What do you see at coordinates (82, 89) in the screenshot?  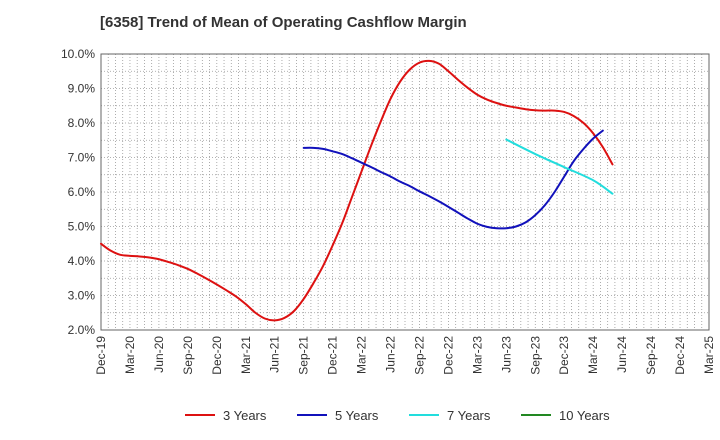 I see `y-tick-label: 9.0%` at bounding box center [82, 89].